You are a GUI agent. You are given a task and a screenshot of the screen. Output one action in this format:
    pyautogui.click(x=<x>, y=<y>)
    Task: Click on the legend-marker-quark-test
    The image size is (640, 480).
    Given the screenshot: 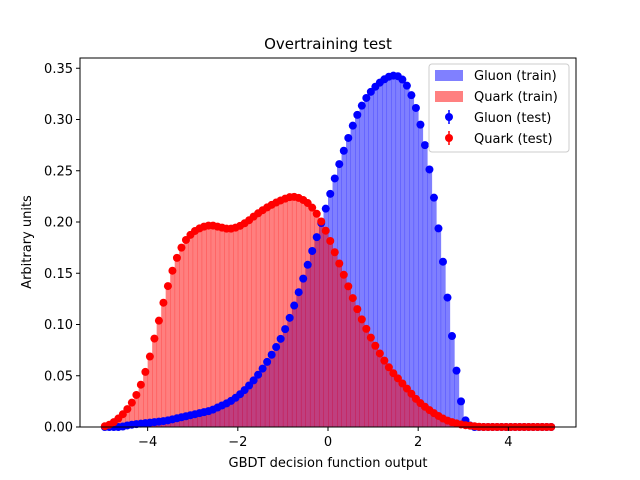 What is the action you would take?
    pyautogui.click(x=449, y=138)
    